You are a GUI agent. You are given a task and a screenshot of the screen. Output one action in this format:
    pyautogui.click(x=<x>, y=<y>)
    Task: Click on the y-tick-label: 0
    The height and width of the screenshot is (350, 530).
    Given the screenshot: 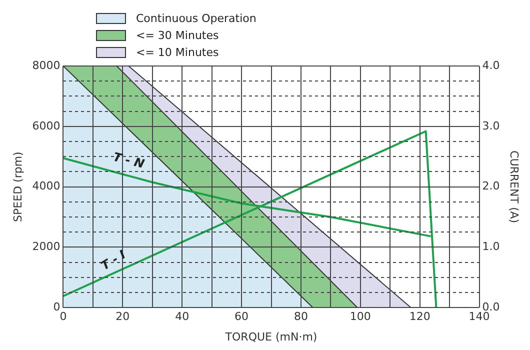 What is the action you would take?
    pyautogui.click(x=56, y=307)
    